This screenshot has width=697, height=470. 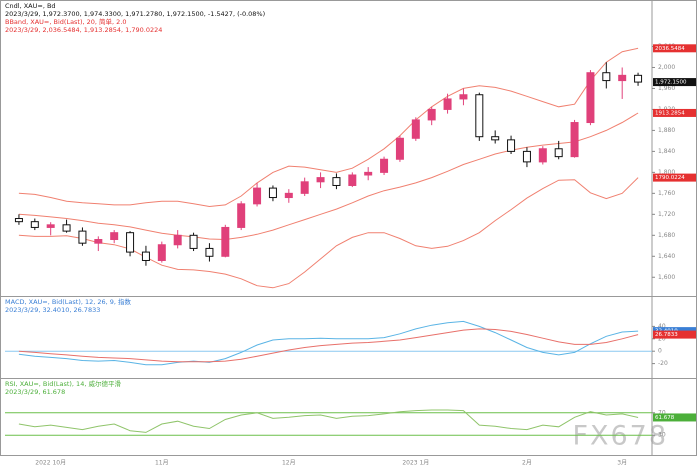 What do you see at coordinates (666, 130) in the screenshot?
I see `y-tick-label: 1,880` at bounding box center [666, 130].